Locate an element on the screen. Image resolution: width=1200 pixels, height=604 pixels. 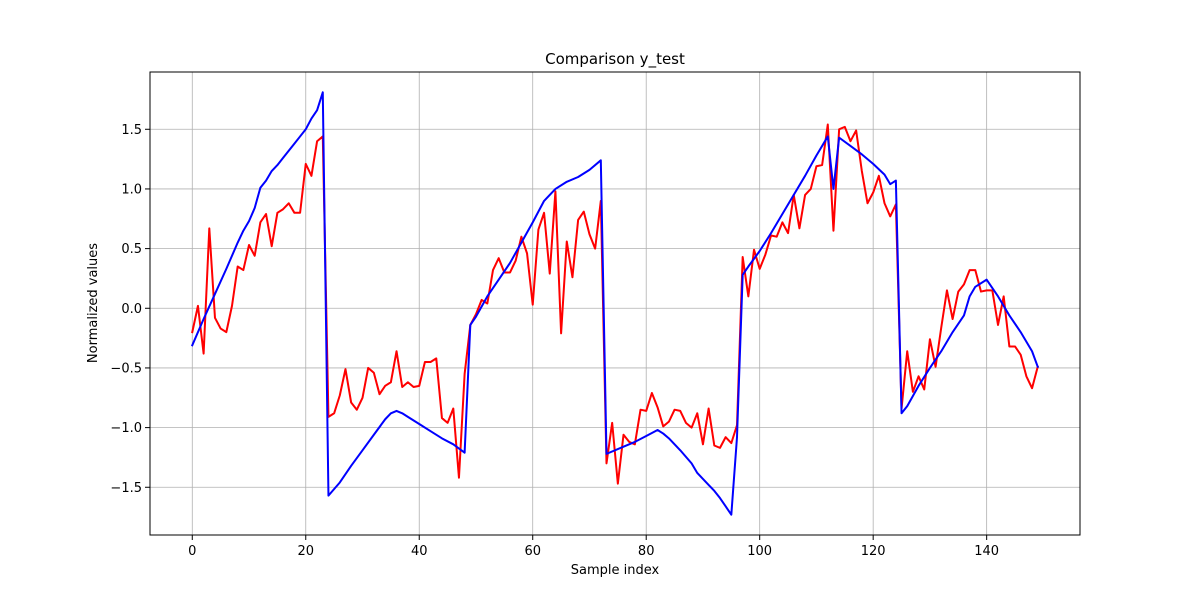
x-tick-label: 0 is located at coordinates (192, 551).